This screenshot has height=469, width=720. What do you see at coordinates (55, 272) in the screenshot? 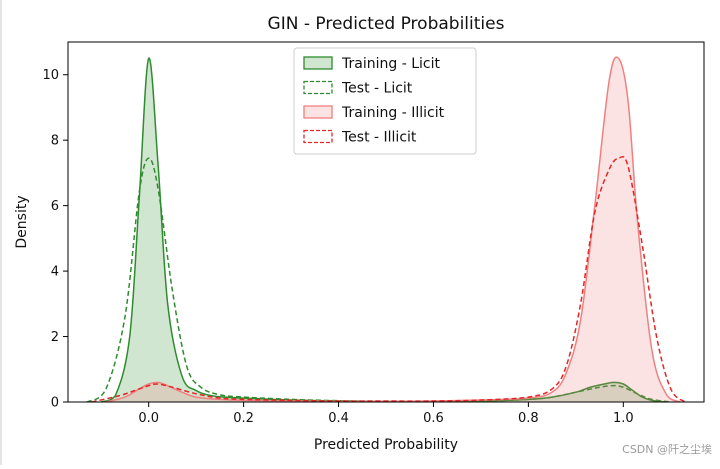
I see `y-tick-label: 4` at bounding box center [55, 272].